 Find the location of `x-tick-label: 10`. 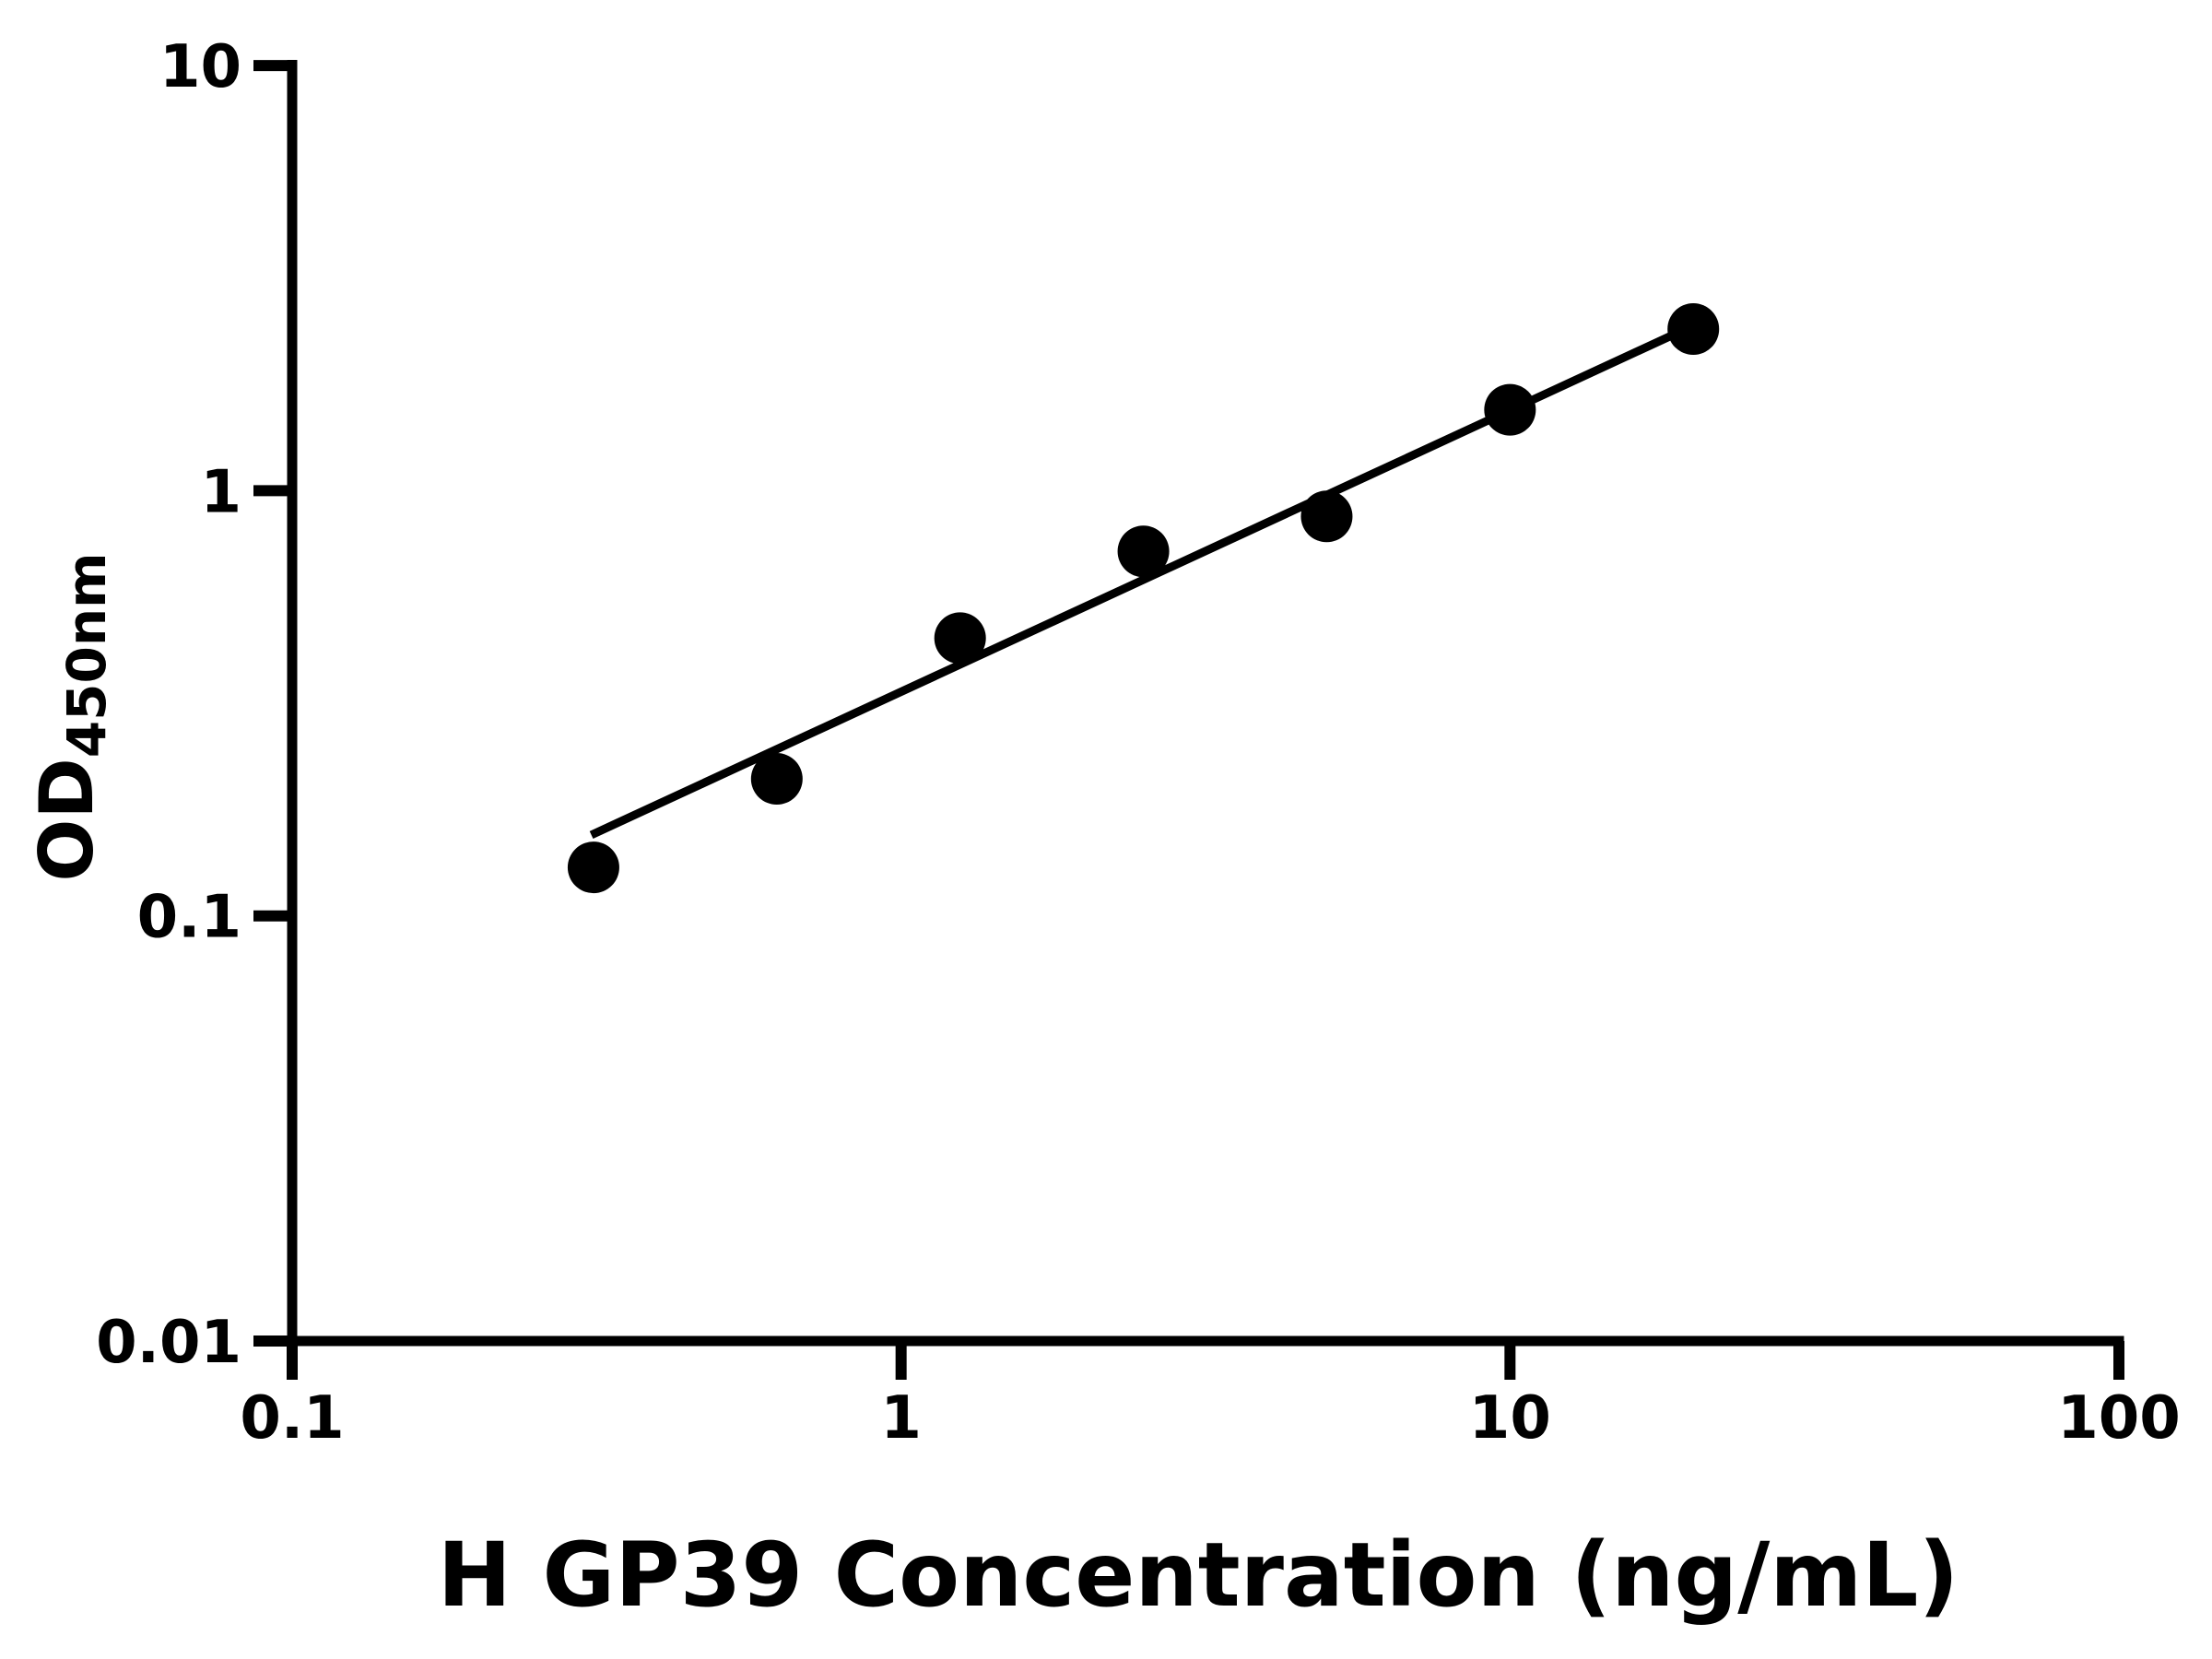

x-tick-label: 10 is located at coordinates (1510, 1418).